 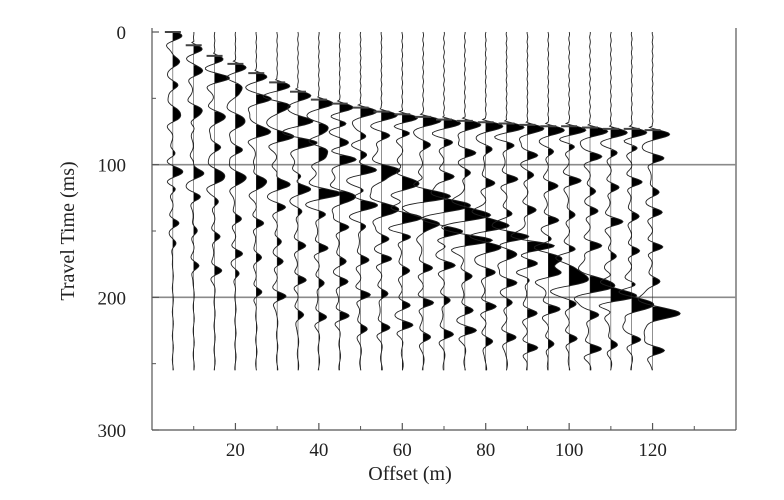 I want to click on trace-fill-10m, so click(x=198, y=201).